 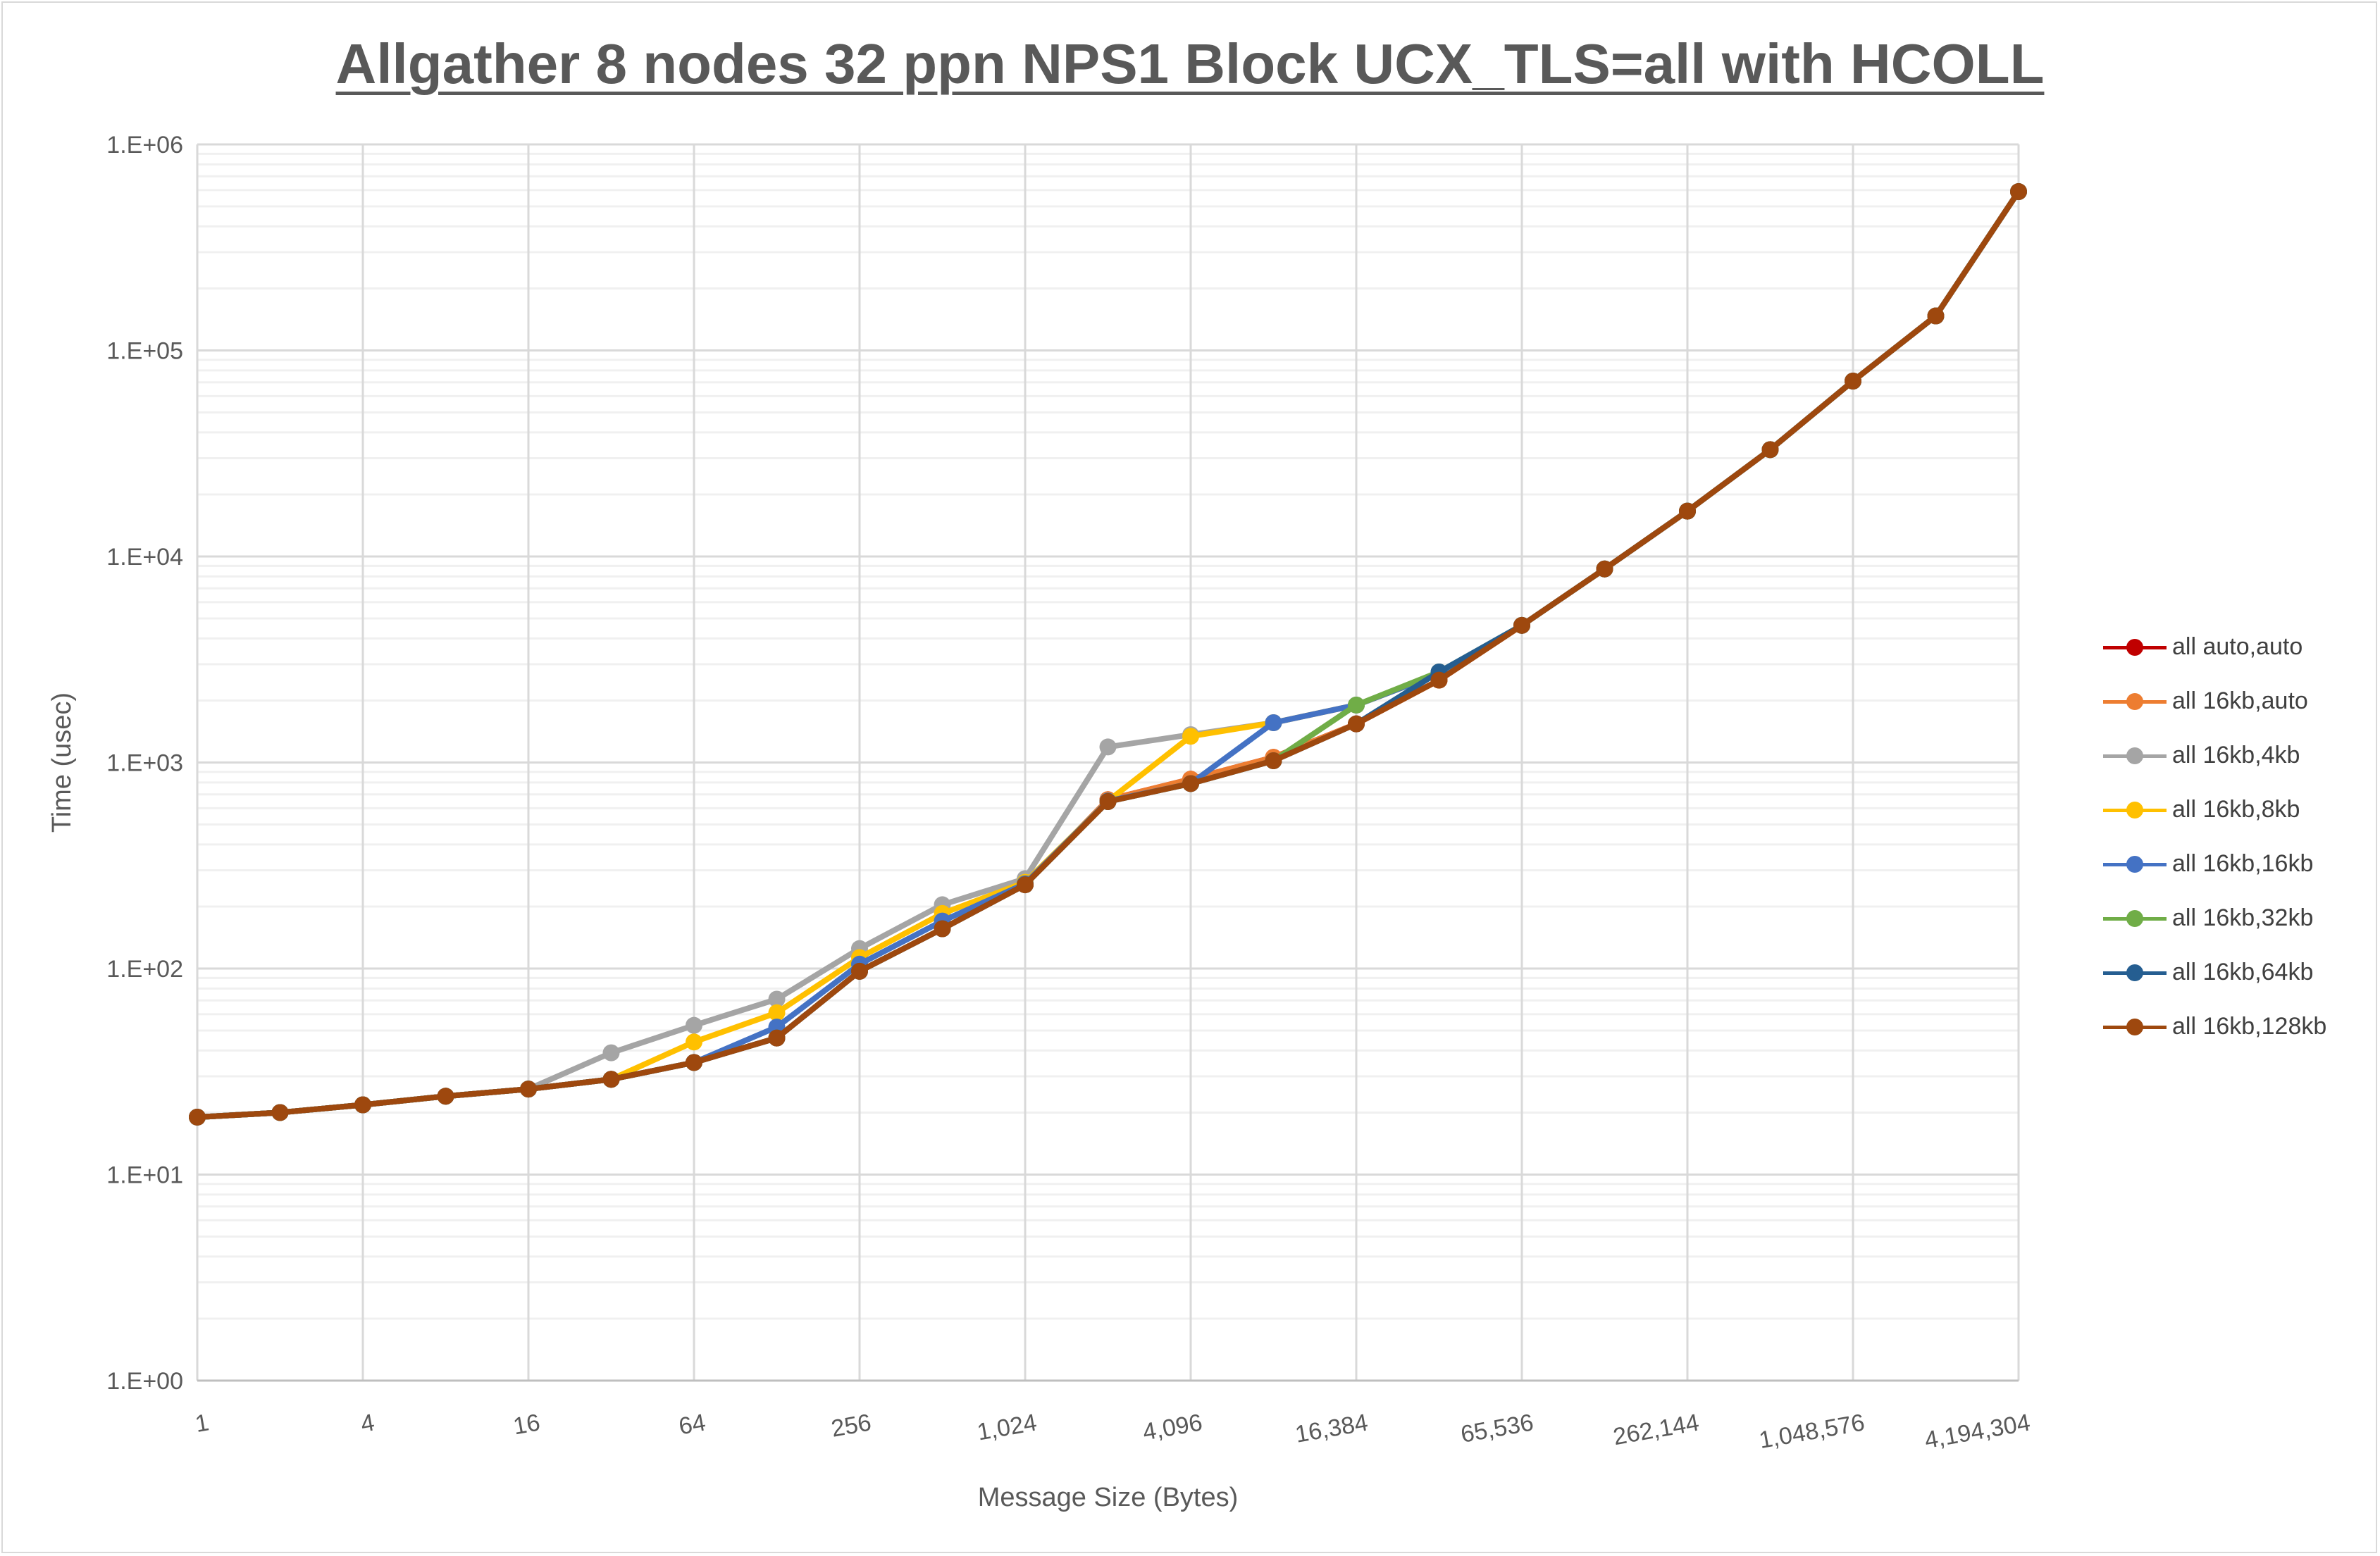 What do you see at coordinates (2243, 917) in the screenshot?
I see `legend-label: all 16kb,32kb` at bounding box center [2243, 917].